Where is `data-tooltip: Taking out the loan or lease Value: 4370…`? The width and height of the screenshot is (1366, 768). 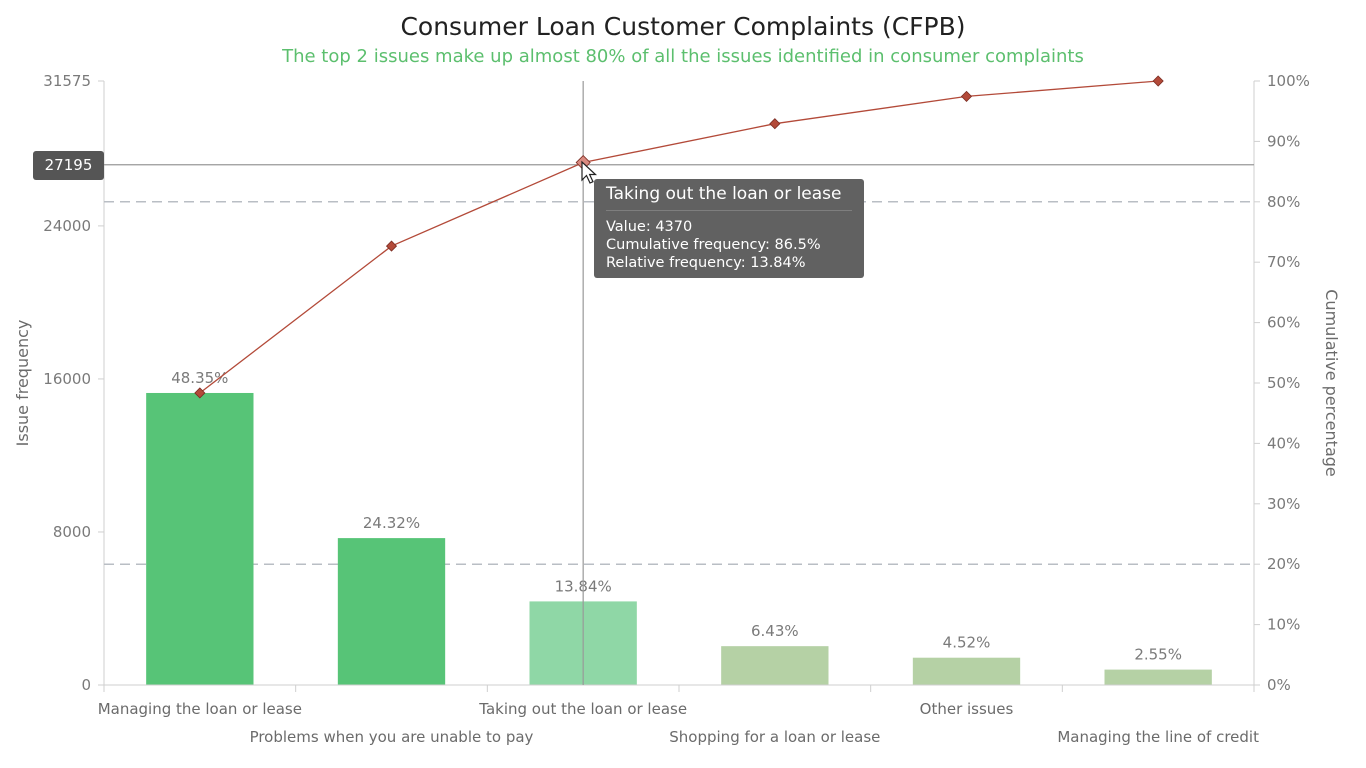
data-tooltip: Taking out the loan or lease Value: 4370… is located at coordinates (729, 228).